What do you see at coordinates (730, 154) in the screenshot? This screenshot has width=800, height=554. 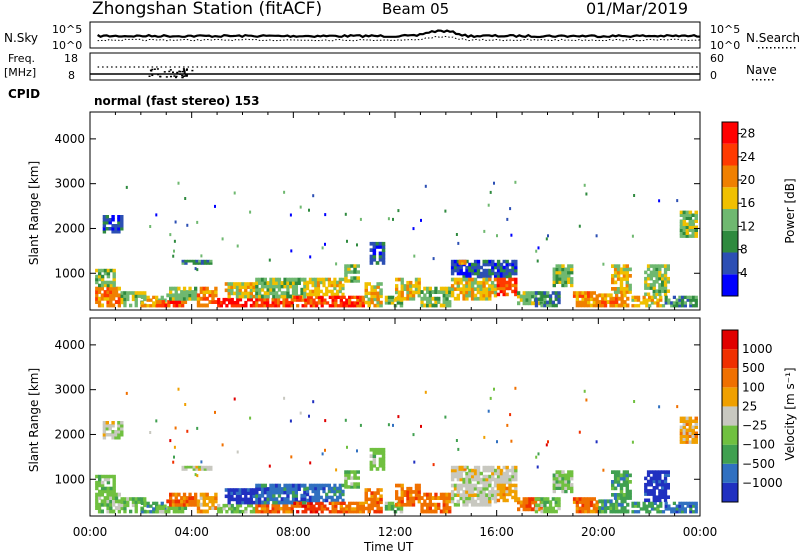 I see `power-colorbar-segment` at bounding box center [730, 154].